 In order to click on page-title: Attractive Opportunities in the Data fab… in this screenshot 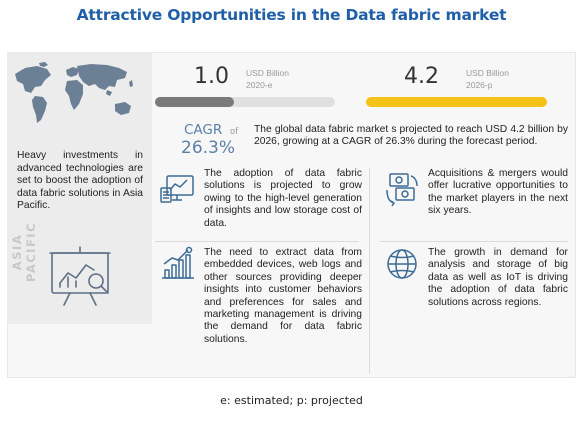, I will do `click(291, 15)`.